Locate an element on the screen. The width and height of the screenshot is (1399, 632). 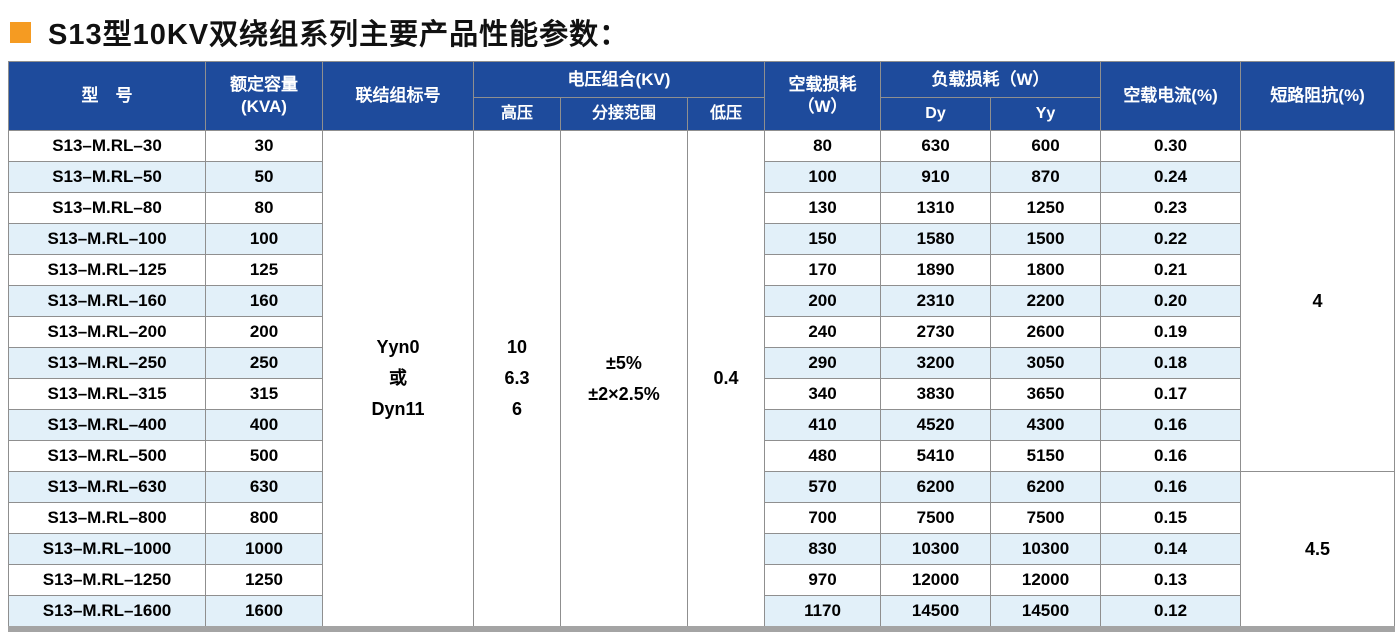
header-load-loss: 负载损耗（W） is located at coordinates (991, 79).